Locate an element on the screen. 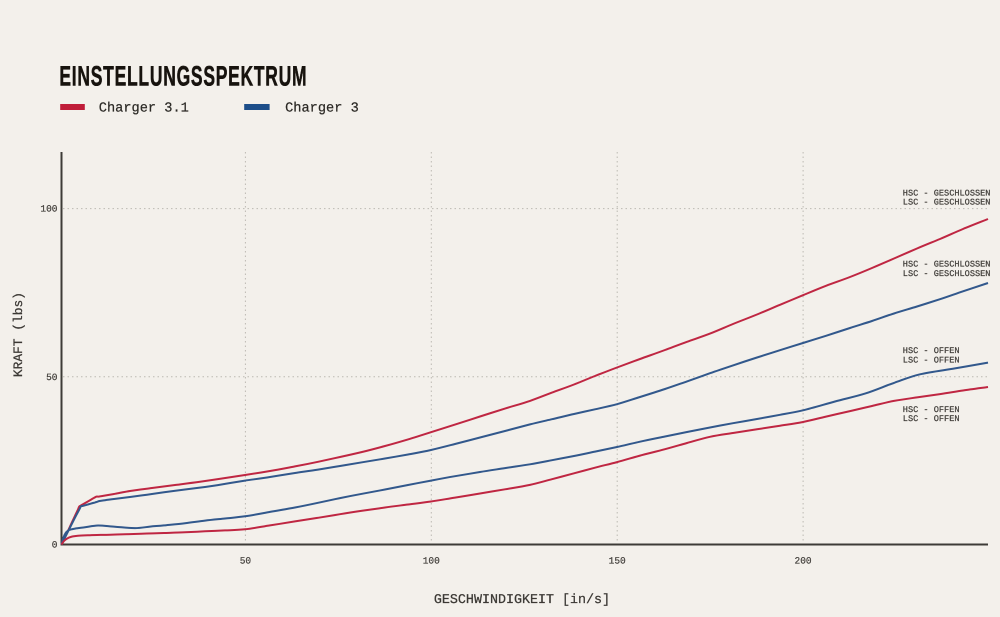  svg-text: Charger 3.1 is located at coordinates (144, 109).